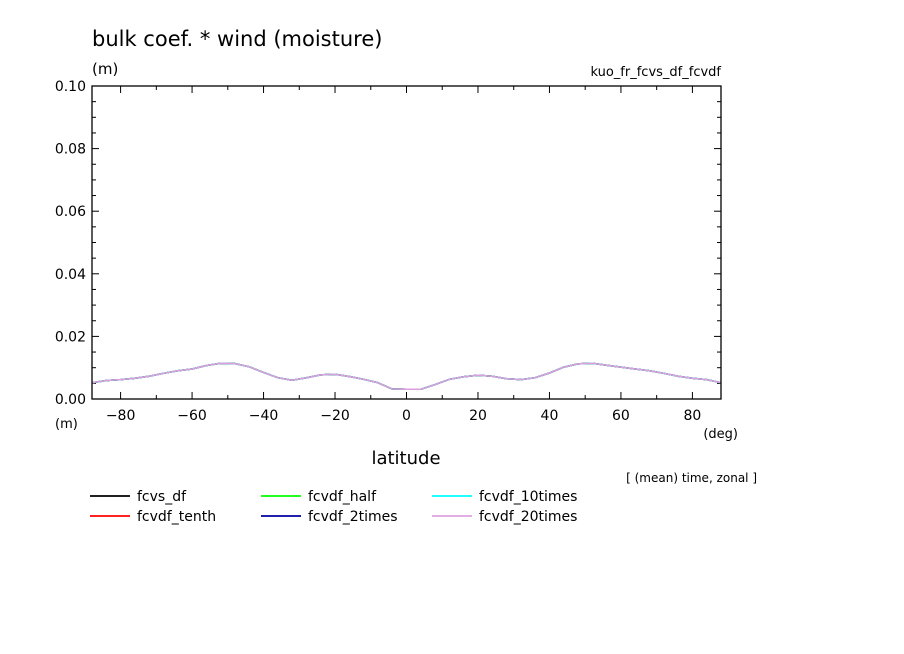  What do you see at coordinates (176, 517) in the screenshot?
I see `legend-label-fcvdf_tenth: fcvdf_tenth` at bounding box center [176, 517].